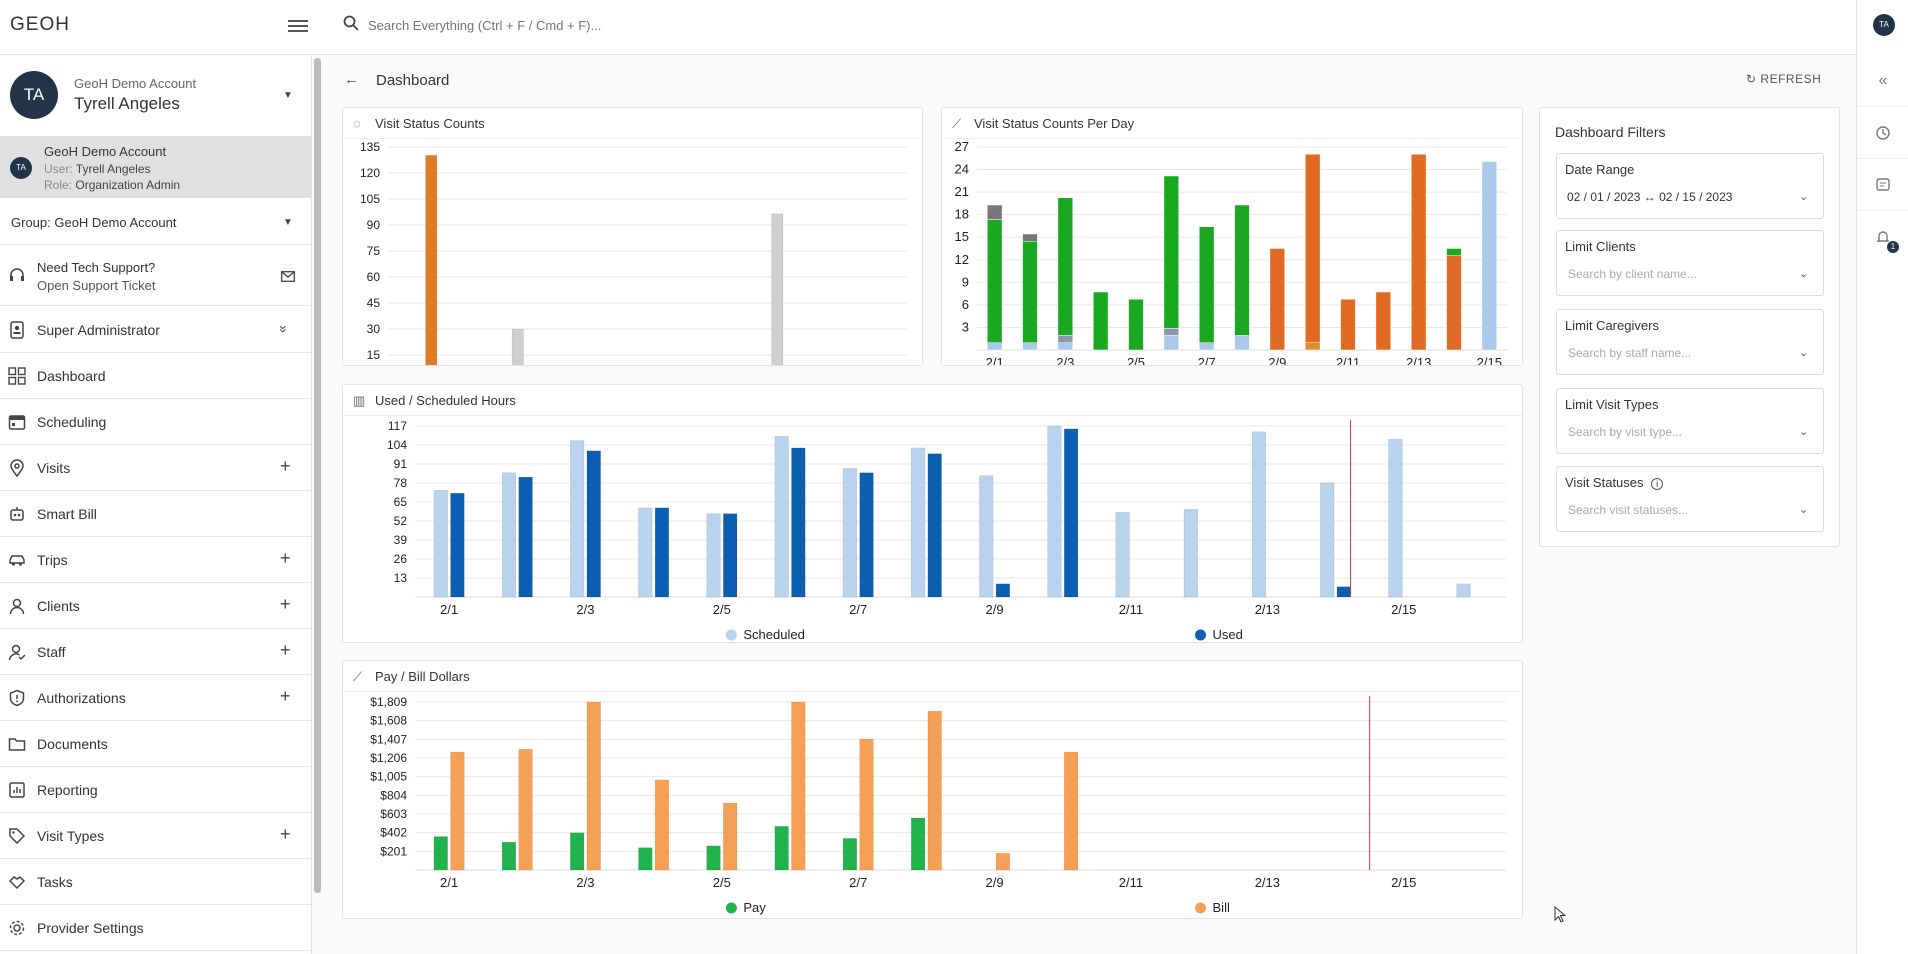  What do you see at coordinates (155, 790) in the screenshot?
I see `sidebar-item-reporting: Reporting` at bounding box center [155, 790].